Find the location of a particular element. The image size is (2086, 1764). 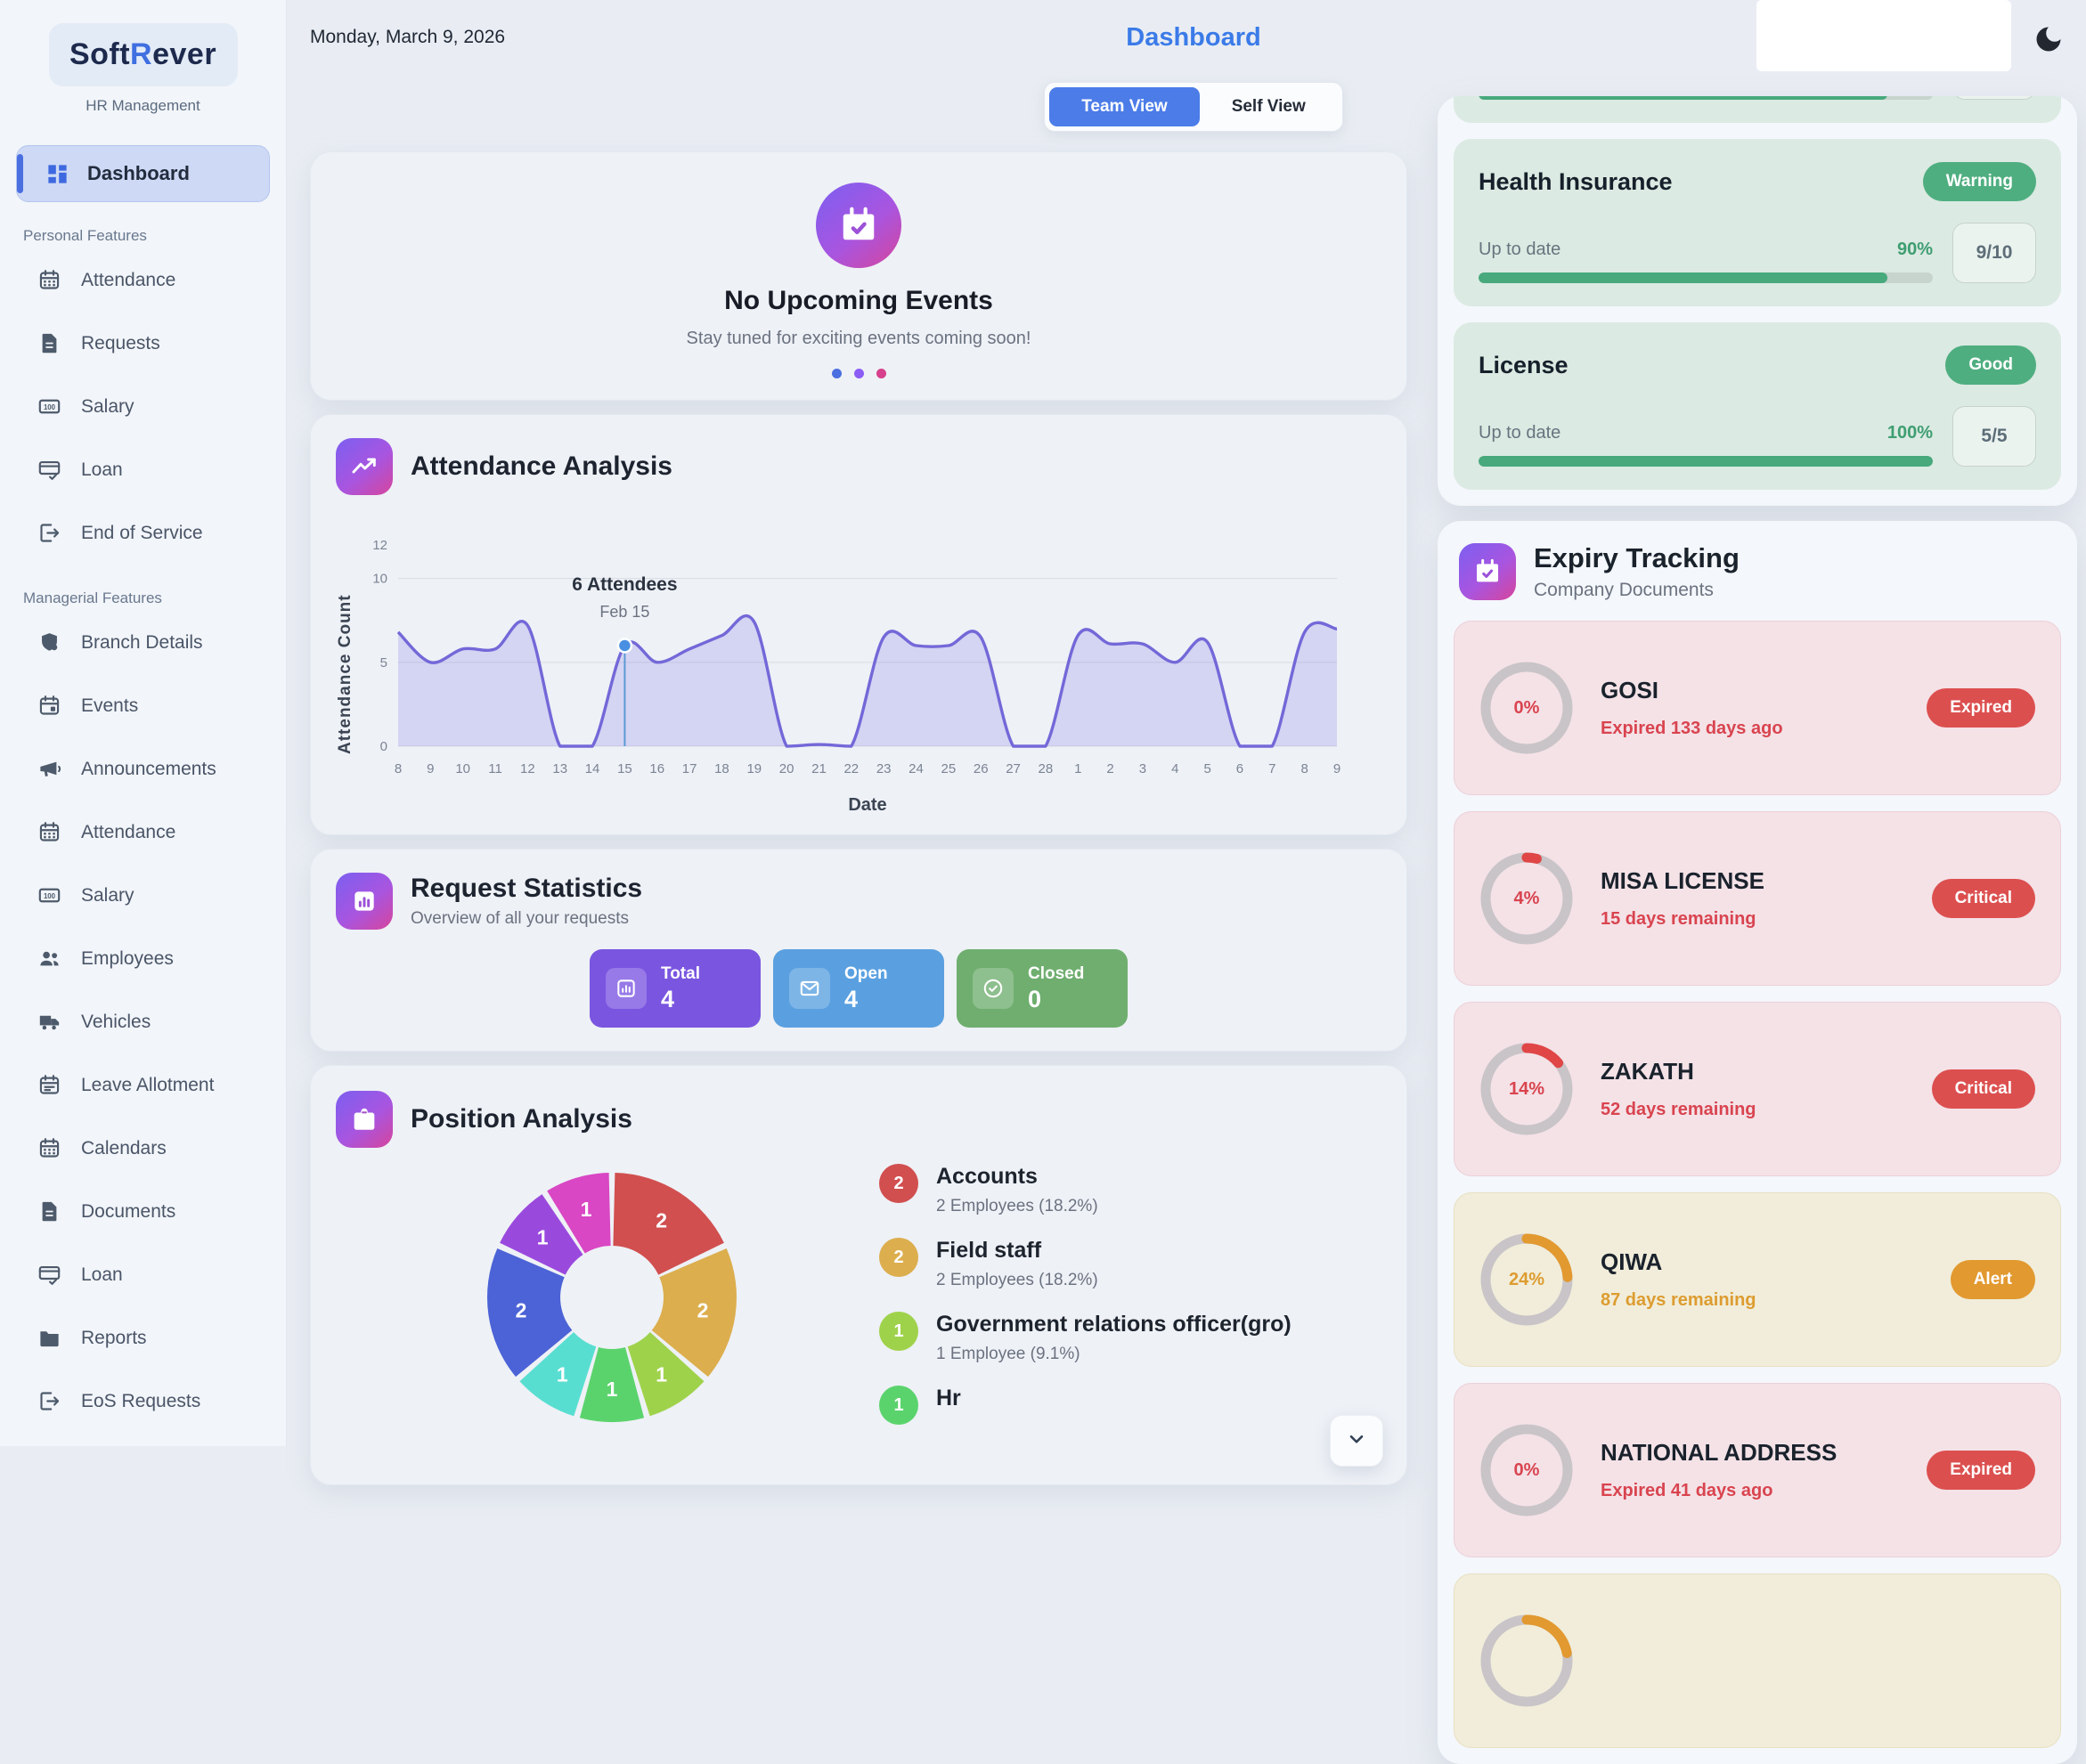

expiry-ring-gauge: 0% is located at coordinates (1526, 1470).